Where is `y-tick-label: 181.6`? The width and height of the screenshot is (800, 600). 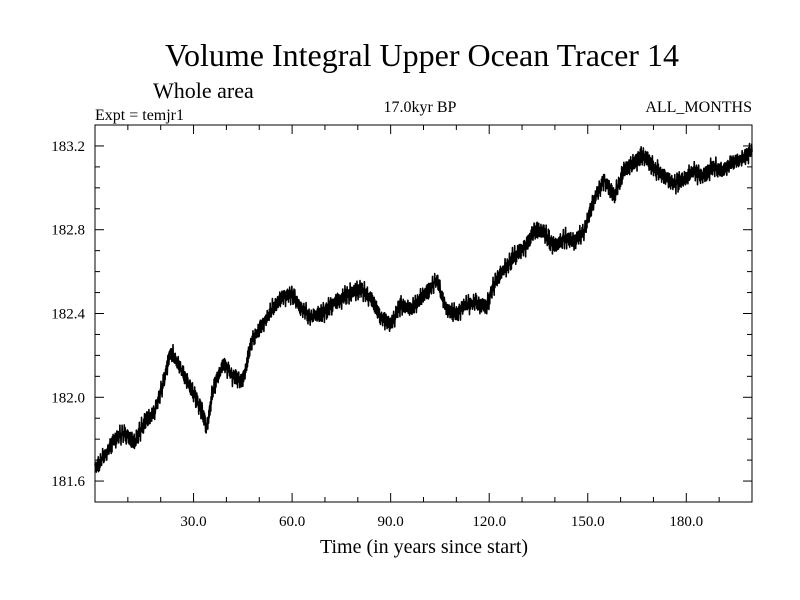 y-tick-label: 181.6 is located at coordinates (68, 482).